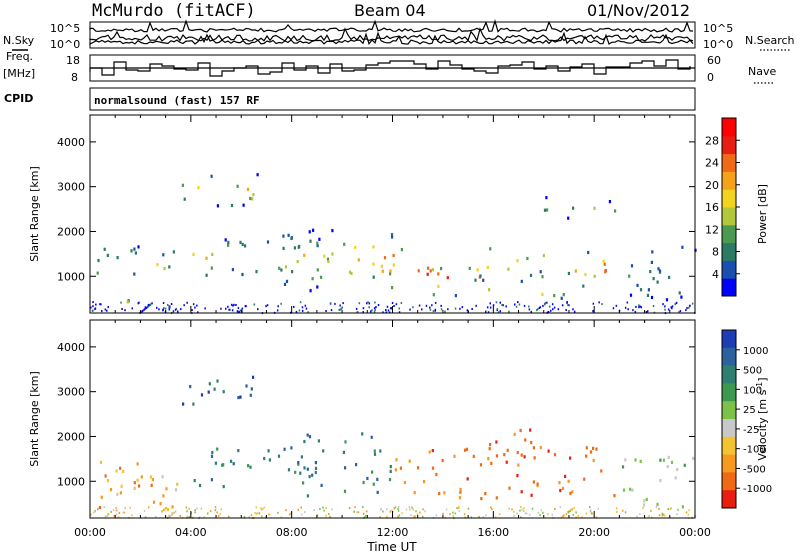 Image resolution: width=800 pixels, height=554 pixels. I want to click on freq-traces, so click(392, 68).